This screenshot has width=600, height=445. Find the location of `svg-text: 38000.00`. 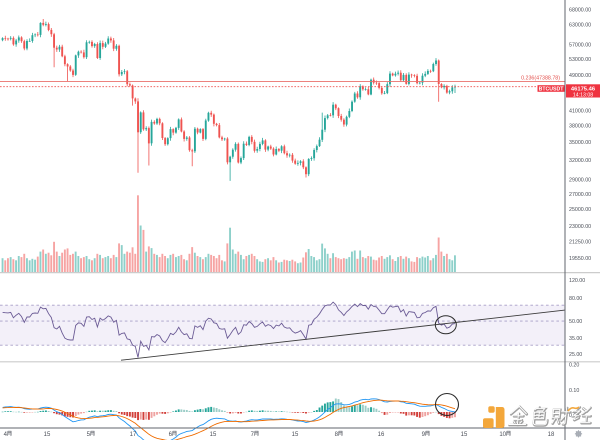

svg-text: 38000.00 is located at coordinates (580, 127).